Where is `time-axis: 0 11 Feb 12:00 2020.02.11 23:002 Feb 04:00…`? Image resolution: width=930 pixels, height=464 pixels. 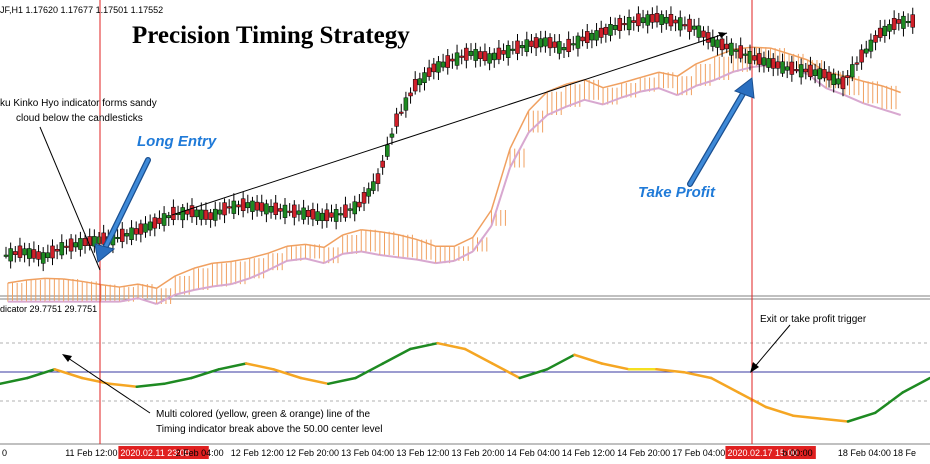
time-axis: 0 11 Feb 12:00 2020.02.11 23:002 Feb 04:00… is located at coordinates (459, 452).